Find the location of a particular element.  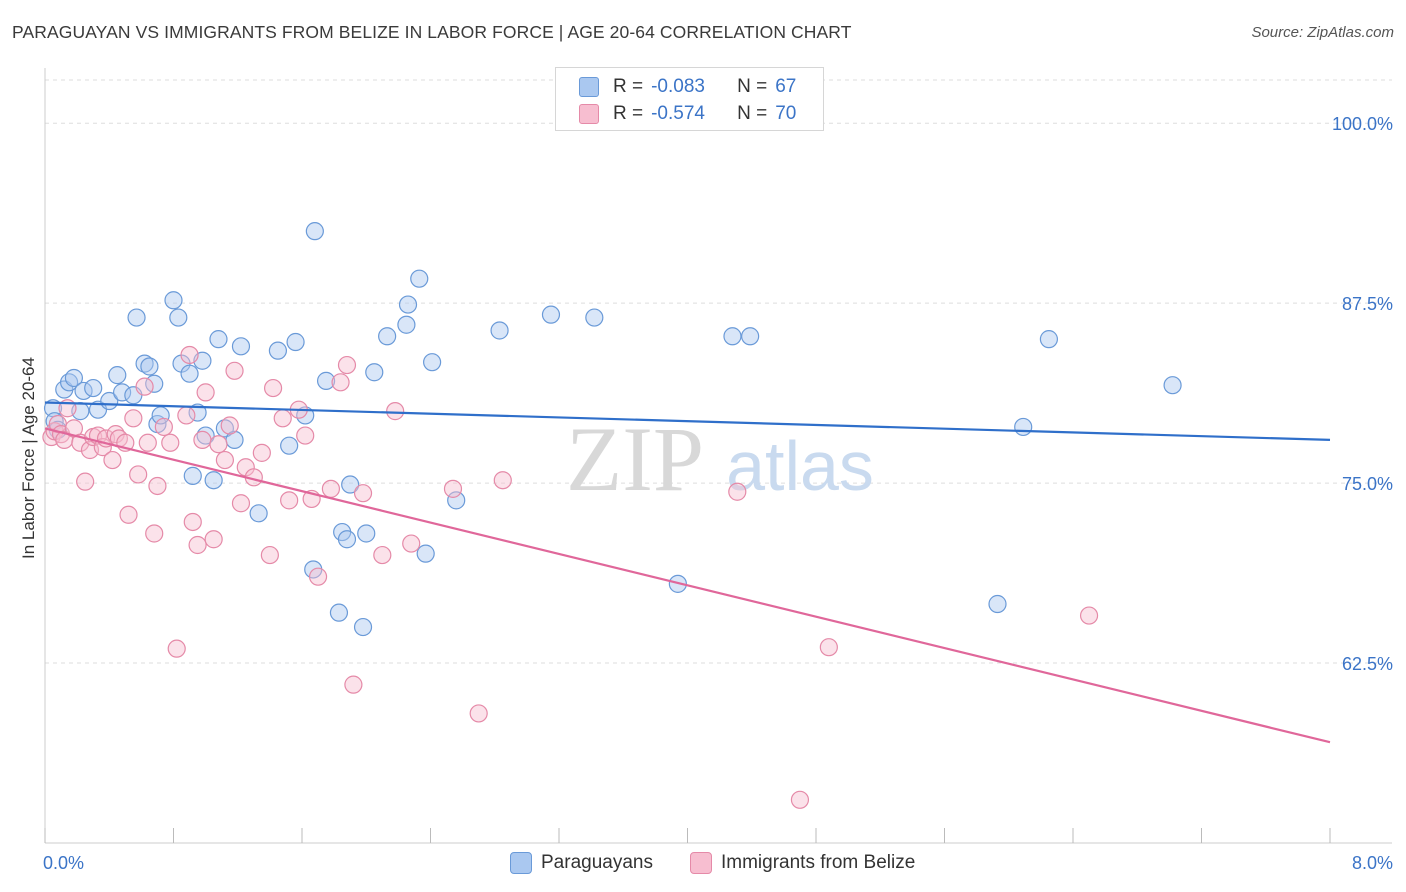

x-tick-label: 0.0% is located at coordinates (63, 863).